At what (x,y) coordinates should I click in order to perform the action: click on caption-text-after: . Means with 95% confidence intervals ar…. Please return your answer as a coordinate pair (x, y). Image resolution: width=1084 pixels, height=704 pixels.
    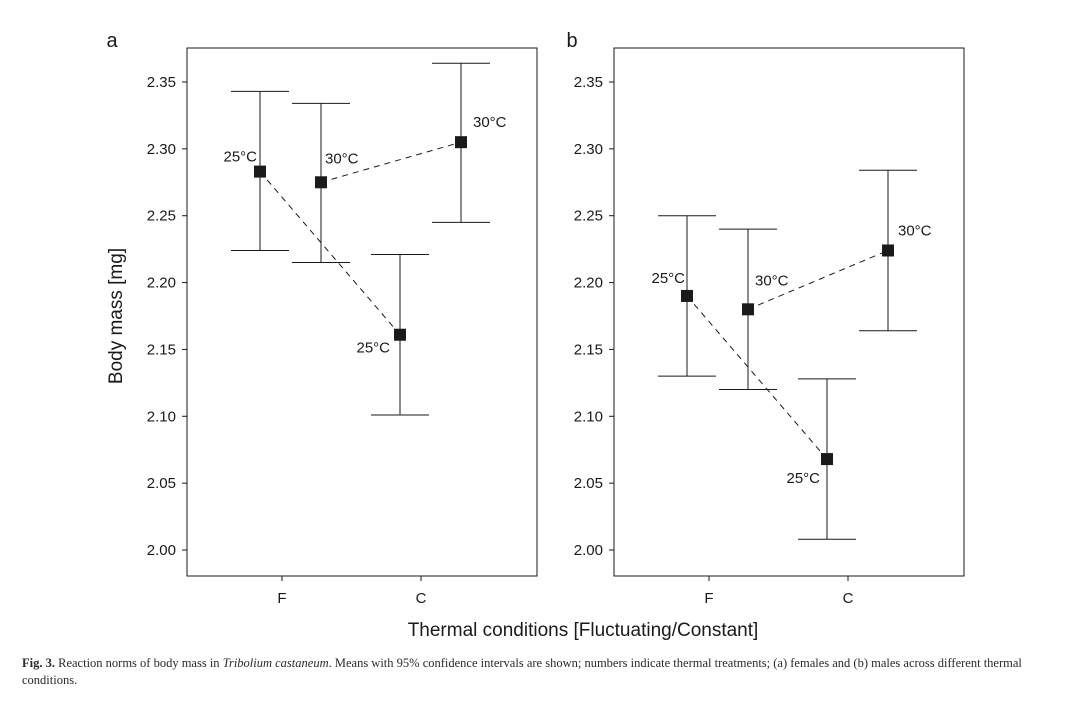
    Looking at the image, I should click on (522, 671).